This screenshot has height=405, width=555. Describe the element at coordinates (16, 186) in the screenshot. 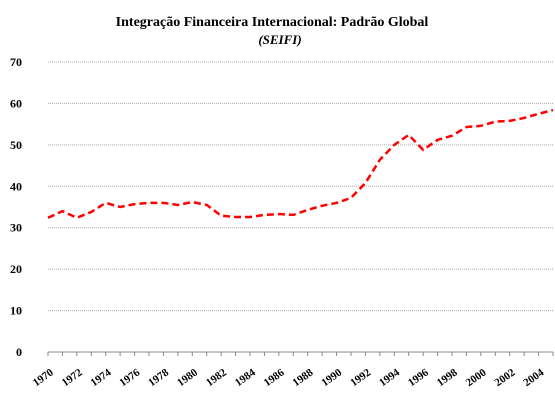

I see `y-tick-label: 40` at that location.